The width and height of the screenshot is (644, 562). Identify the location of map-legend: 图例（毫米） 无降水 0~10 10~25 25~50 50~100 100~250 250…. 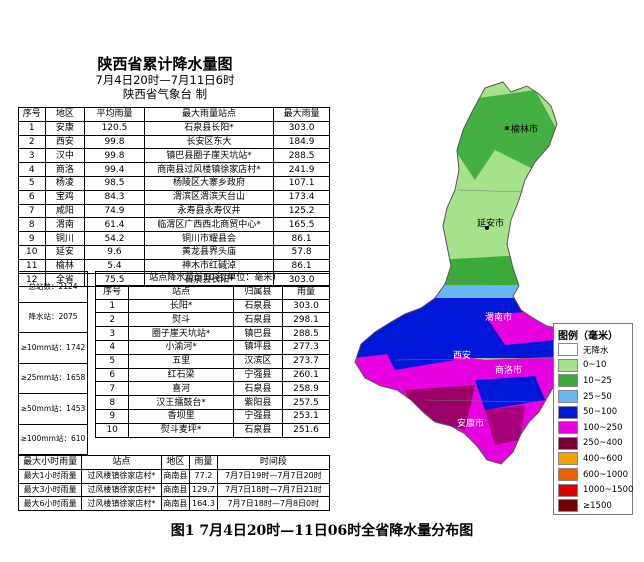
(593, 419).